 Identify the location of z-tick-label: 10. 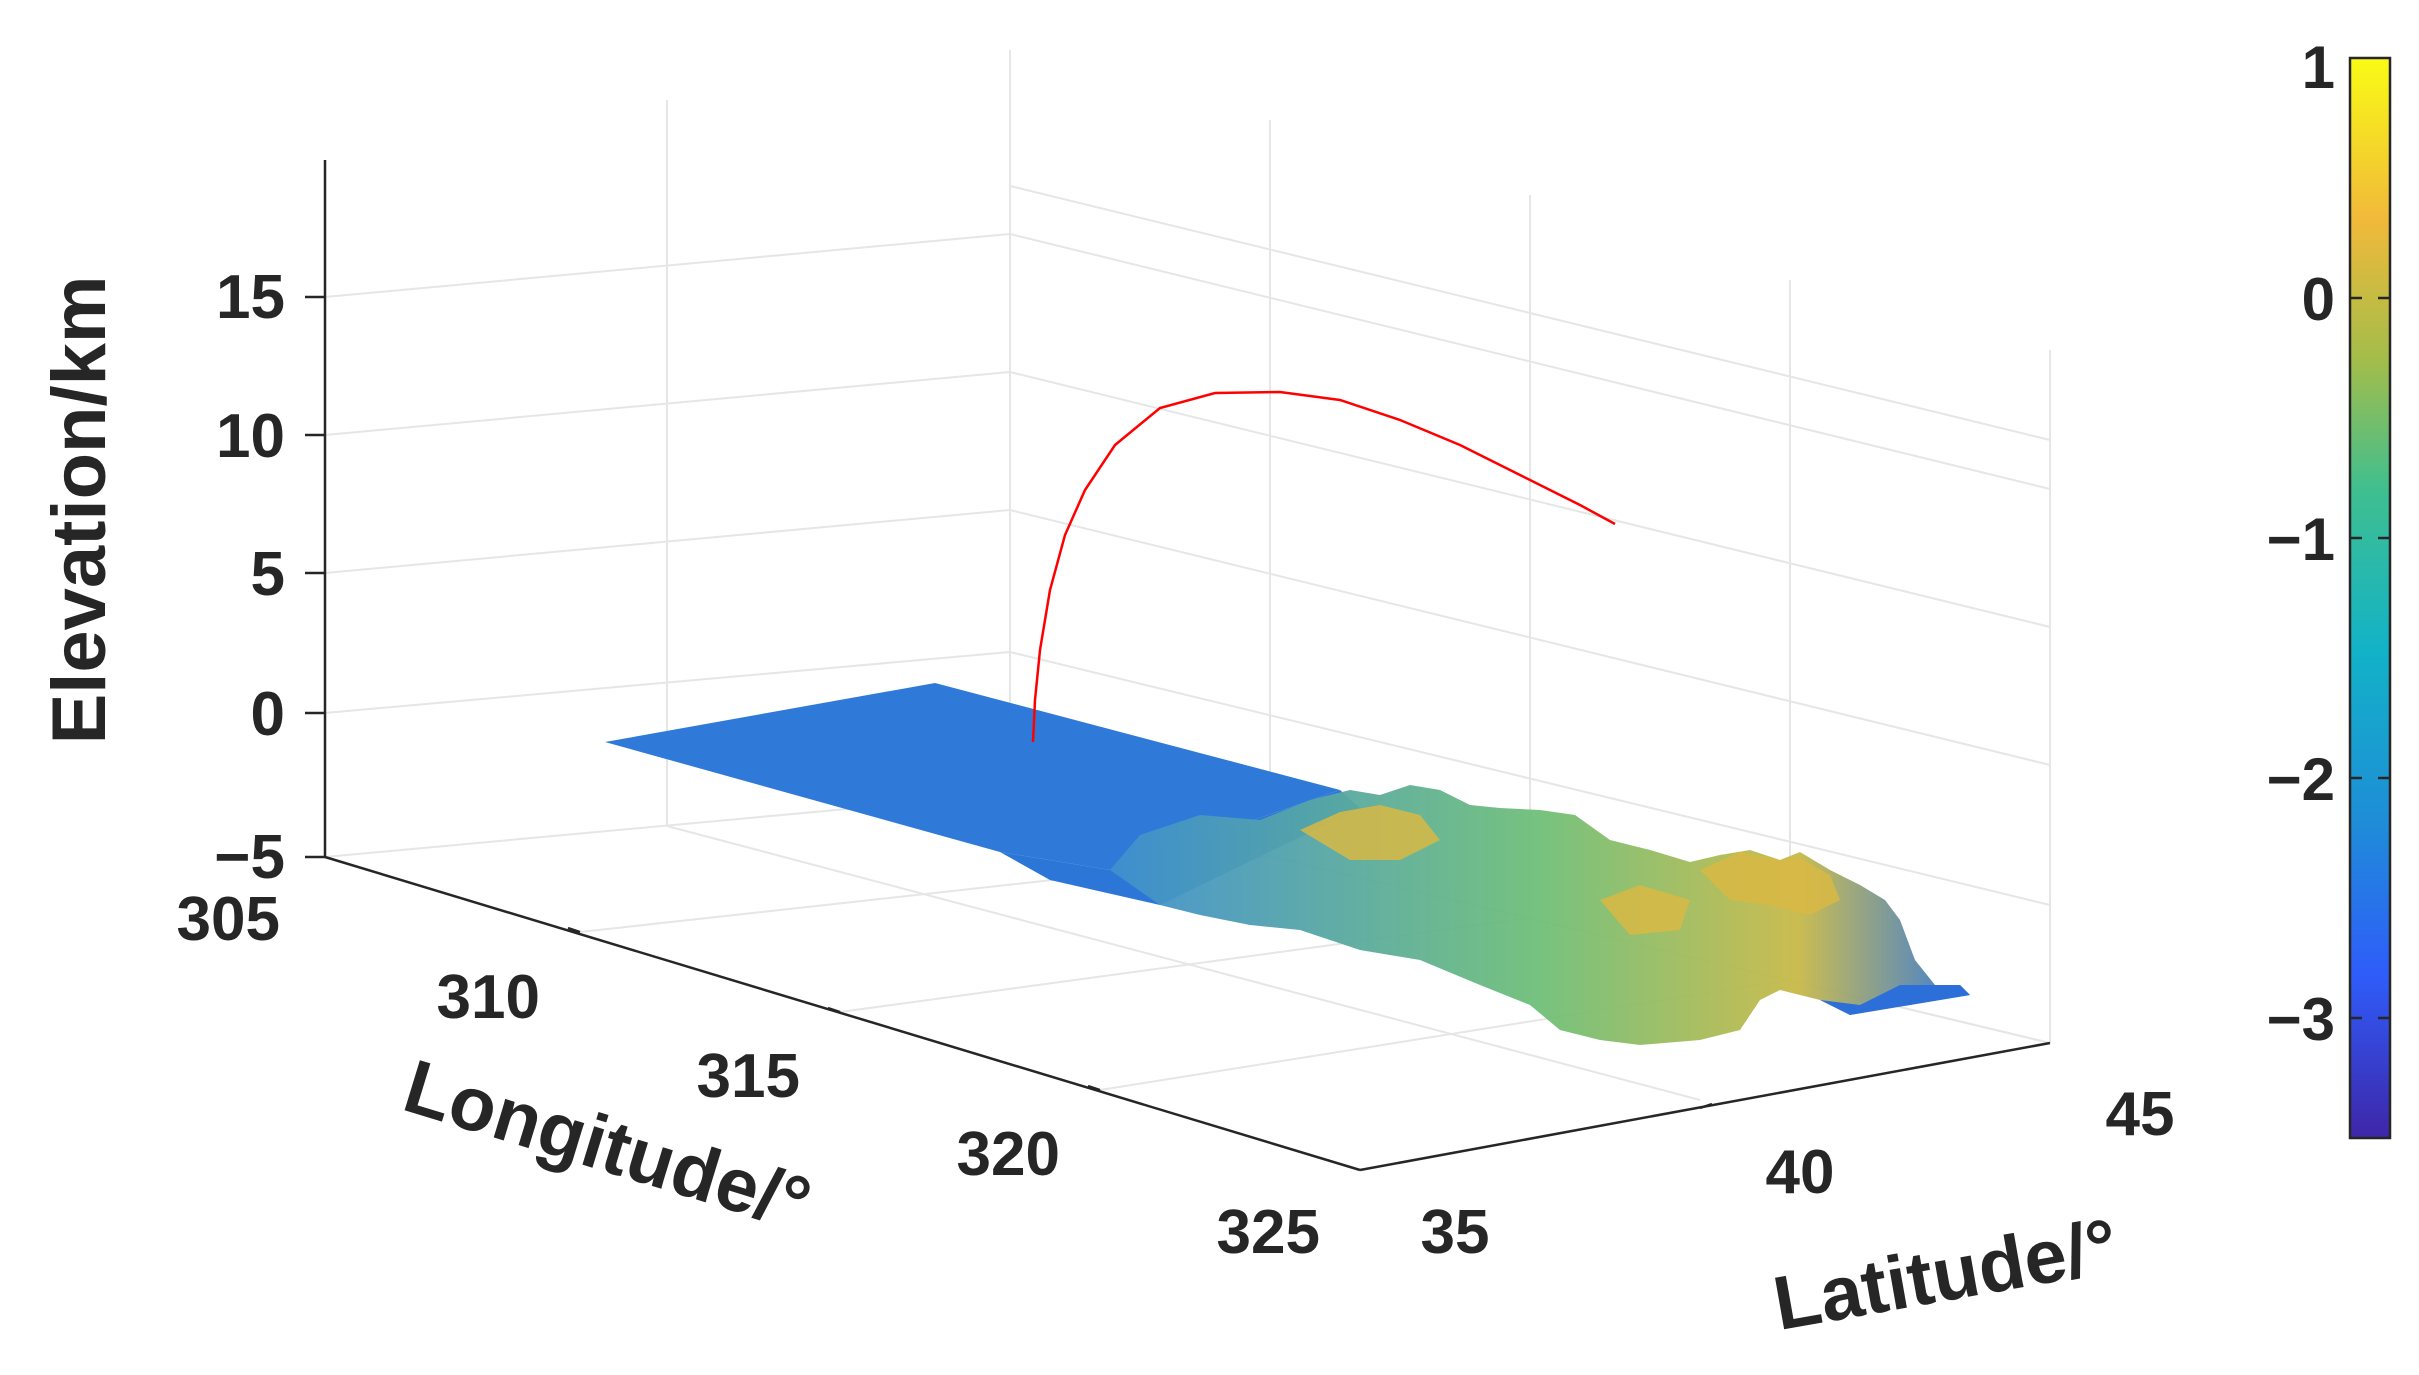
(250, 436).